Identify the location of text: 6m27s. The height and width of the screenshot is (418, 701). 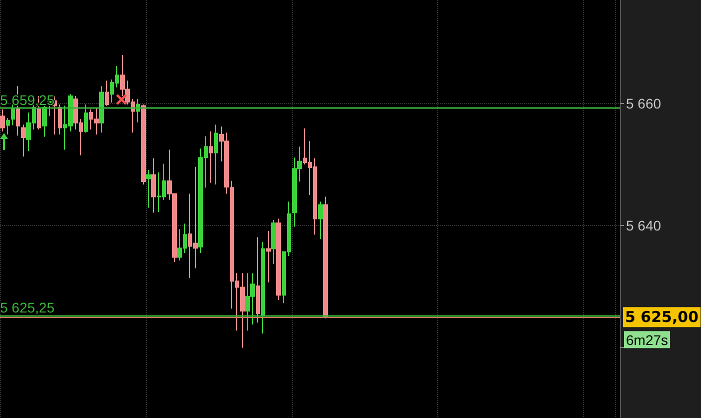
(647, 340).